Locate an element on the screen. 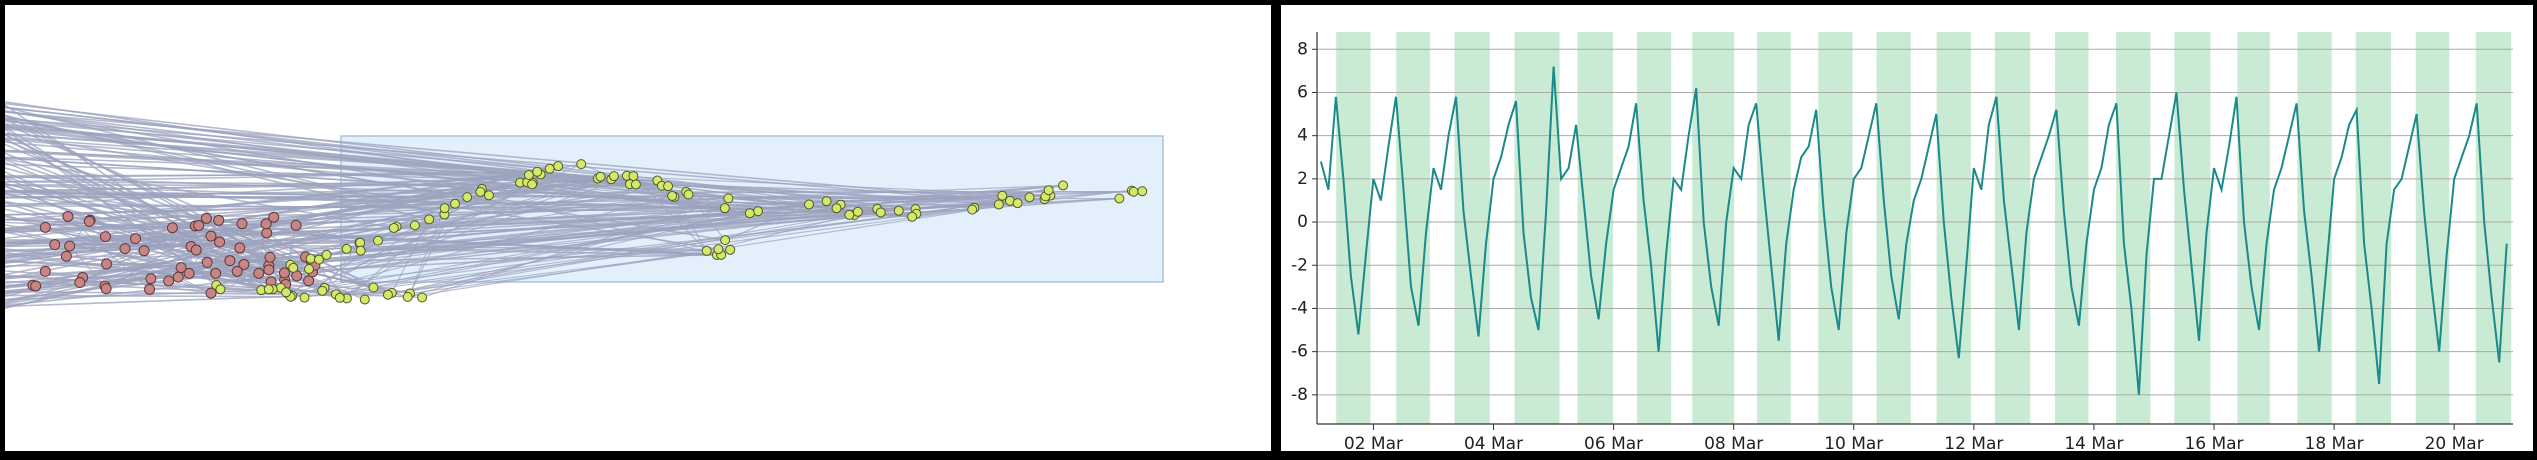 The width and height of the screenshot is (2537, 460). x-tick-label: 12 Mar is located at coordinates (1973, 444).